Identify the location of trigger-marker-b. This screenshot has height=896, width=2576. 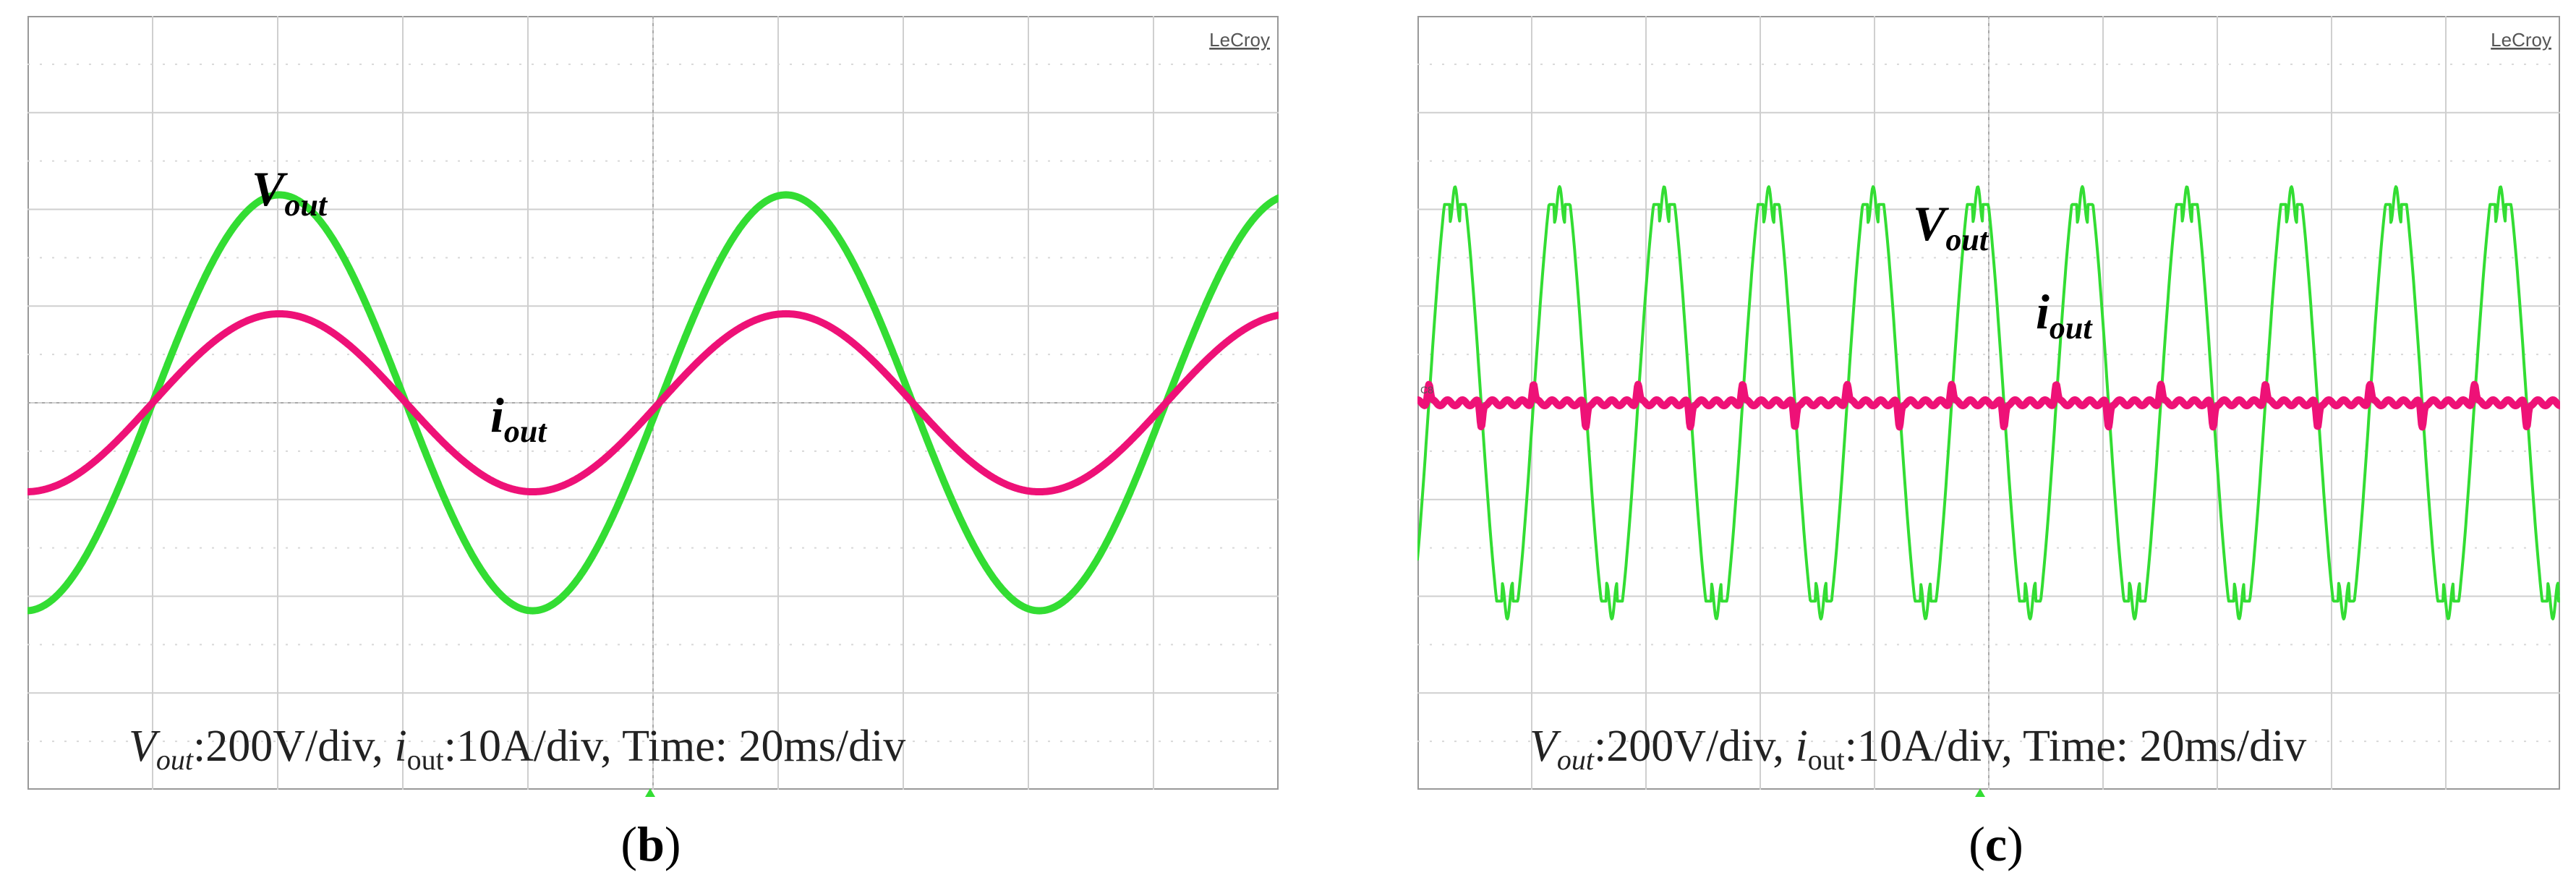
(650, 792).